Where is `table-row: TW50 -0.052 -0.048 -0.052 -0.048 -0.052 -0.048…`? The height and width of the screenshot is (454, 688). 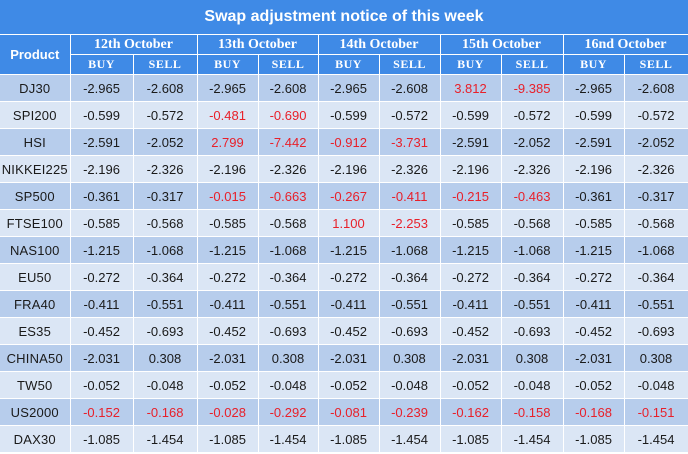
table-row: TW50 -0.052 -0.048 -0.052 -0.048 -0.052 -0.048… is located at coordinates (344, 385).